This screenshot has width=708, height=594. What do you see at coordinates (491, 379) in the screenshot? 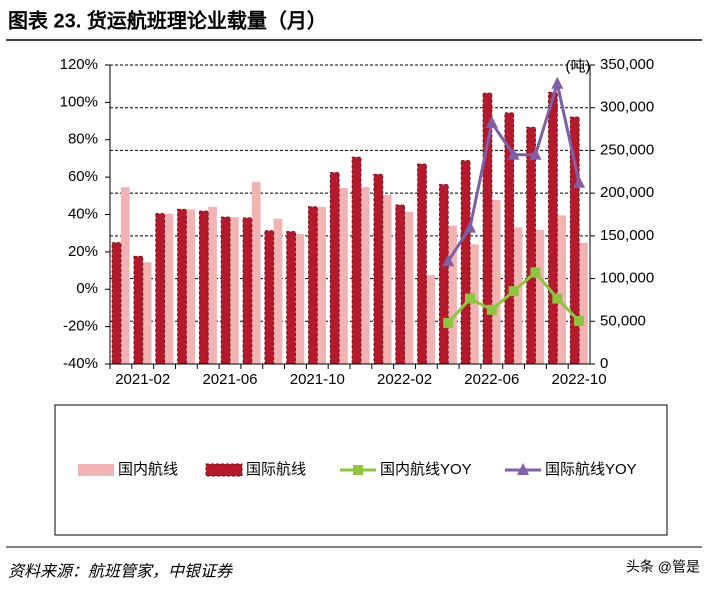
I see `x-tick-label: 2022-06` at bounding box center [491, 379].